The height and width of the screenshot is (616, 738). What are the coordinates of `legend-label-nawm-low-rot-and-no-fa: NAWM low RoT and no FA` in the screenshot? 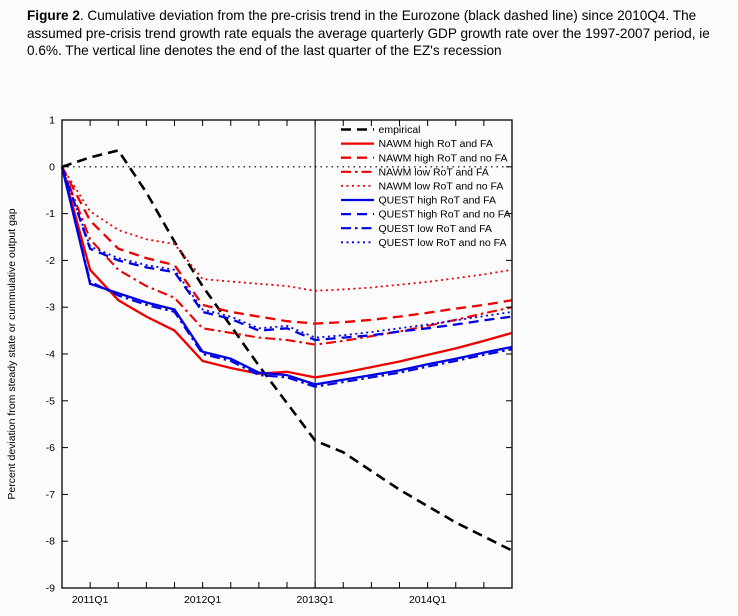 It's located at (441, 187).